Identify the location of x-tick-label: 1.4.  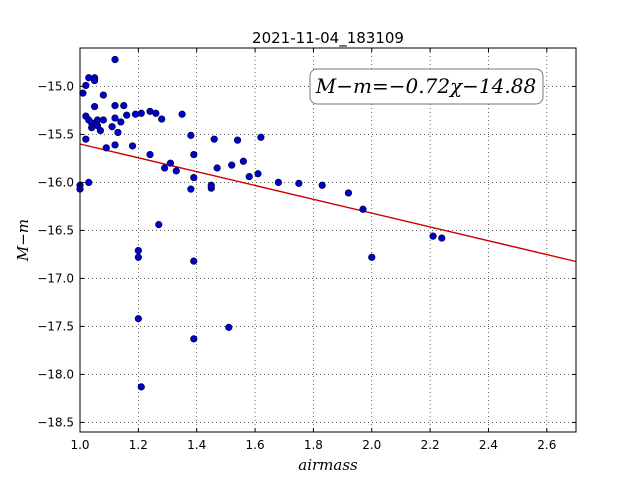
(196, 445).